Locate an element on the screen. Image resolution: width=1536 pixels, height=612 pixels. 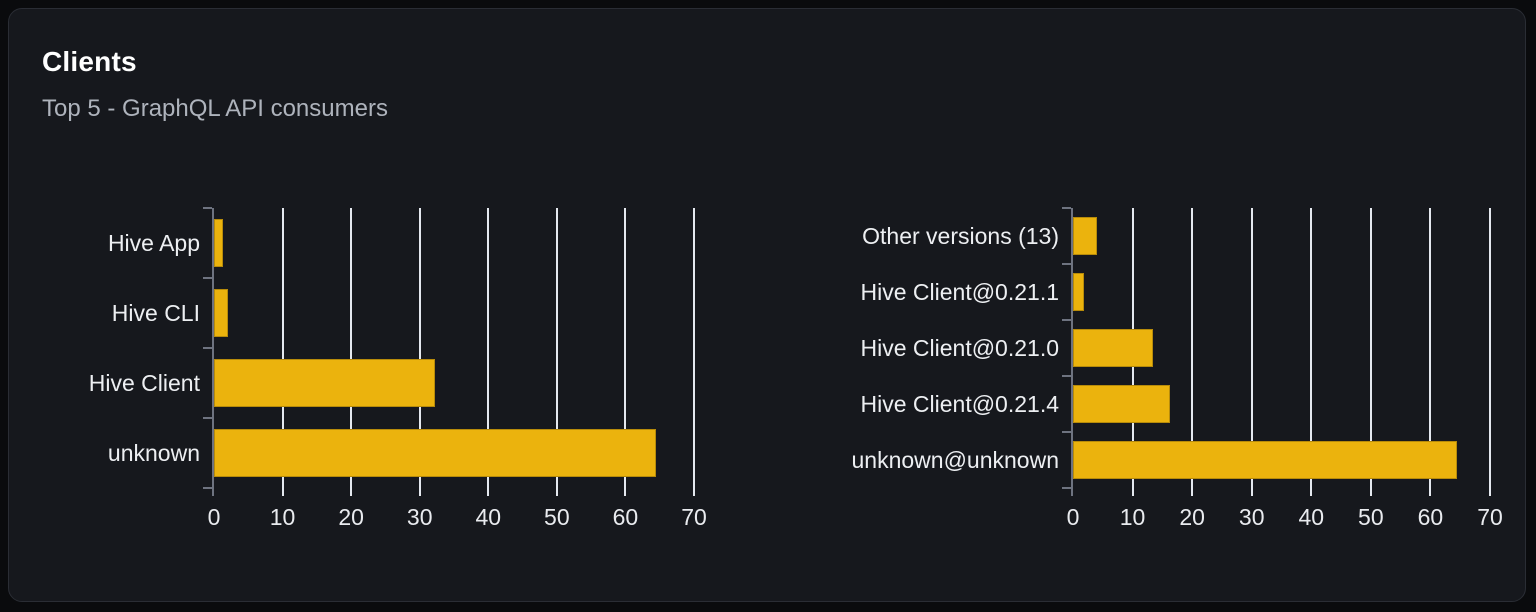
category-label: Hive Client@0.21.1 is located at coordinates (960, 292).